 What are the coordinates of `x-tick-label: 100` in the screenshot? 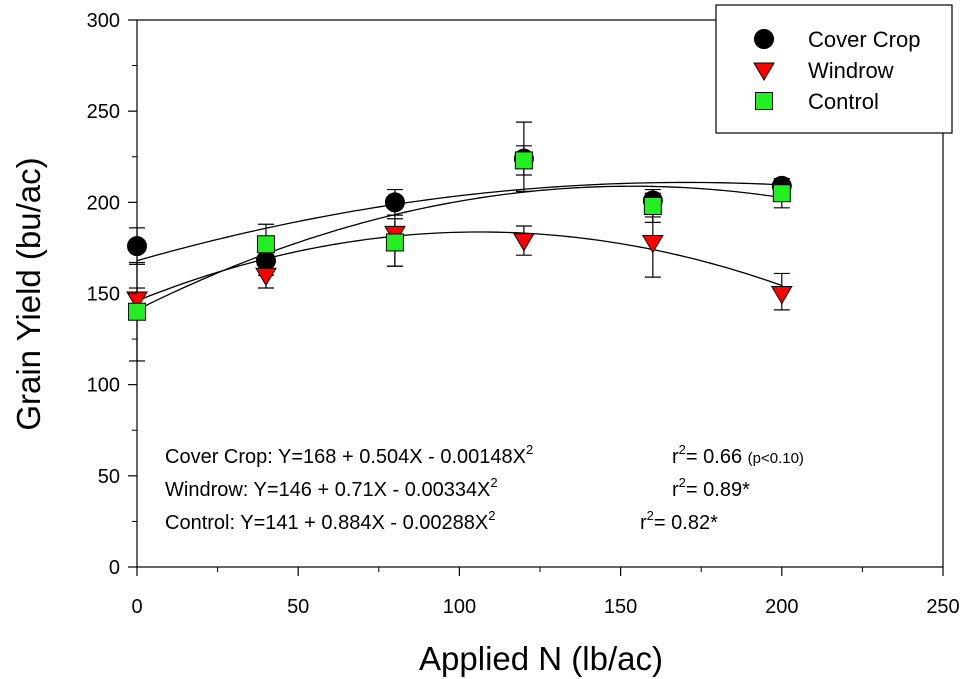 It's located at (459, 607).